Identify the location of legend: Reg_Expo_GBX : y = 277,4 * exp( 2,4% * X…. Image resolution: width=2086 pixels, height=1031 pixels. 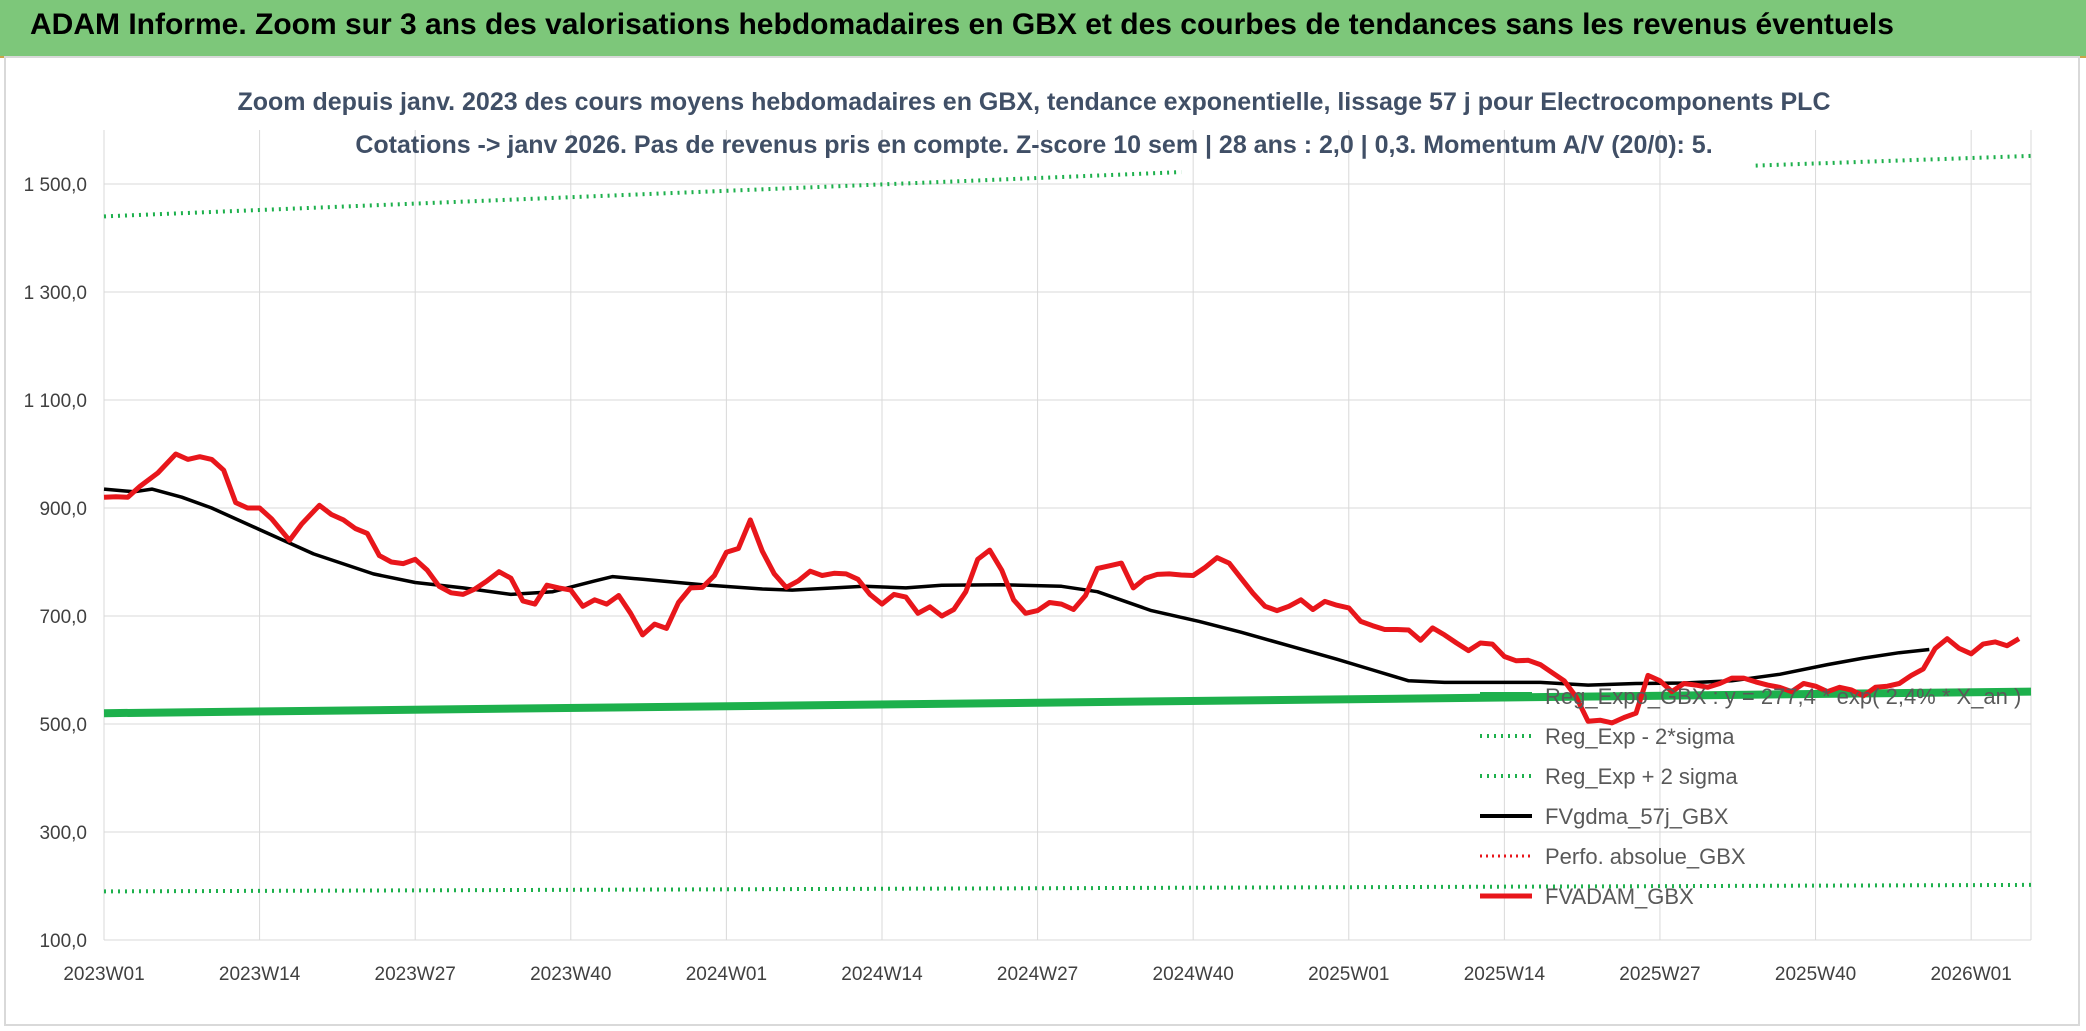
(1750, 796).